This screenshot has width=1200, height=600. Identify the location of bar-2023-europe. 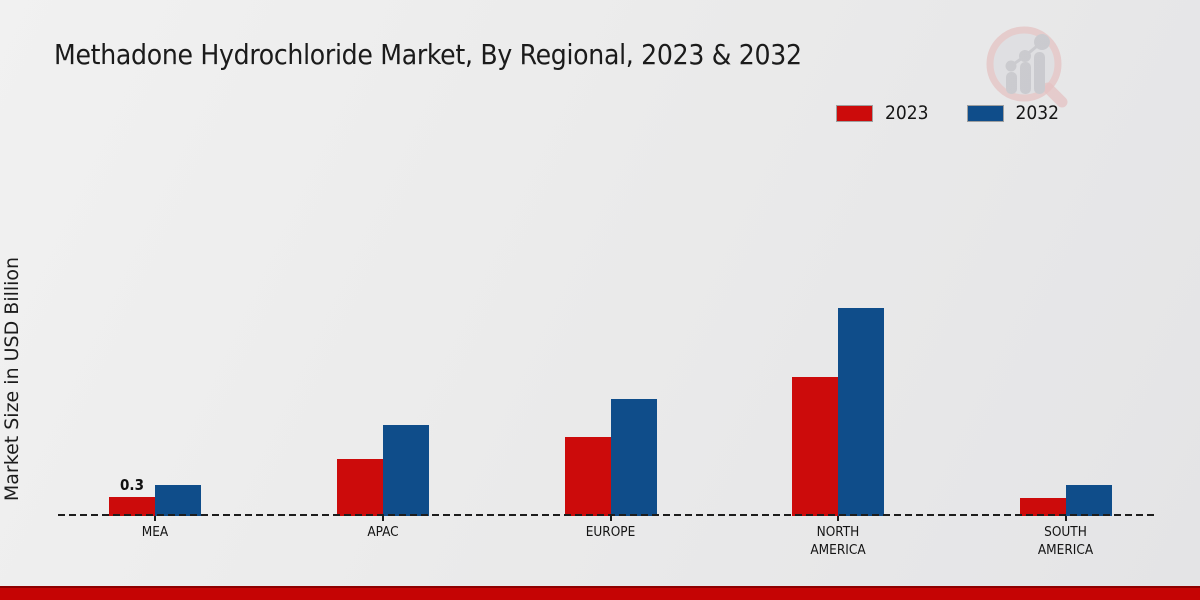
(587, 476).